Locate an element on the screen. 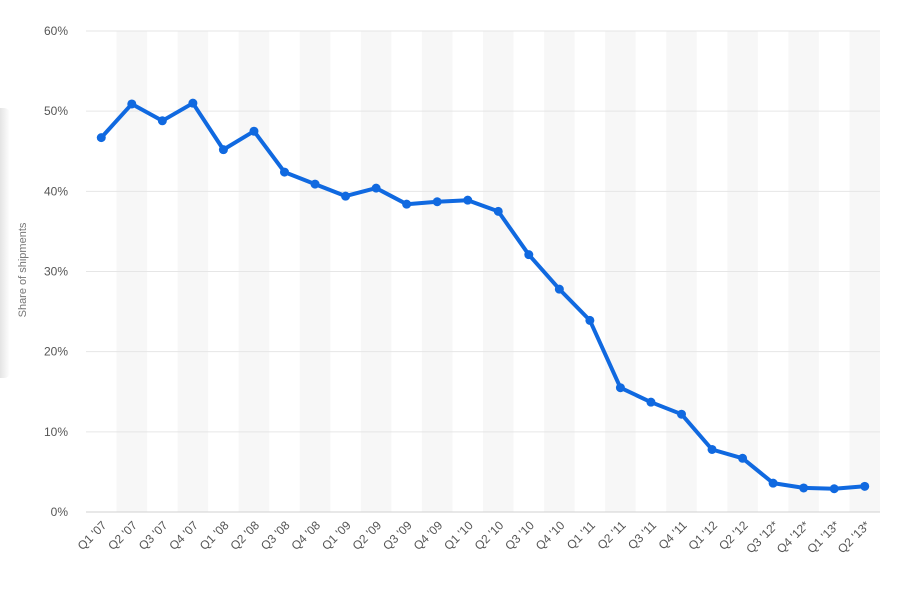  x-tick-label: Q4 '10 is located at coordinates (550, 535).